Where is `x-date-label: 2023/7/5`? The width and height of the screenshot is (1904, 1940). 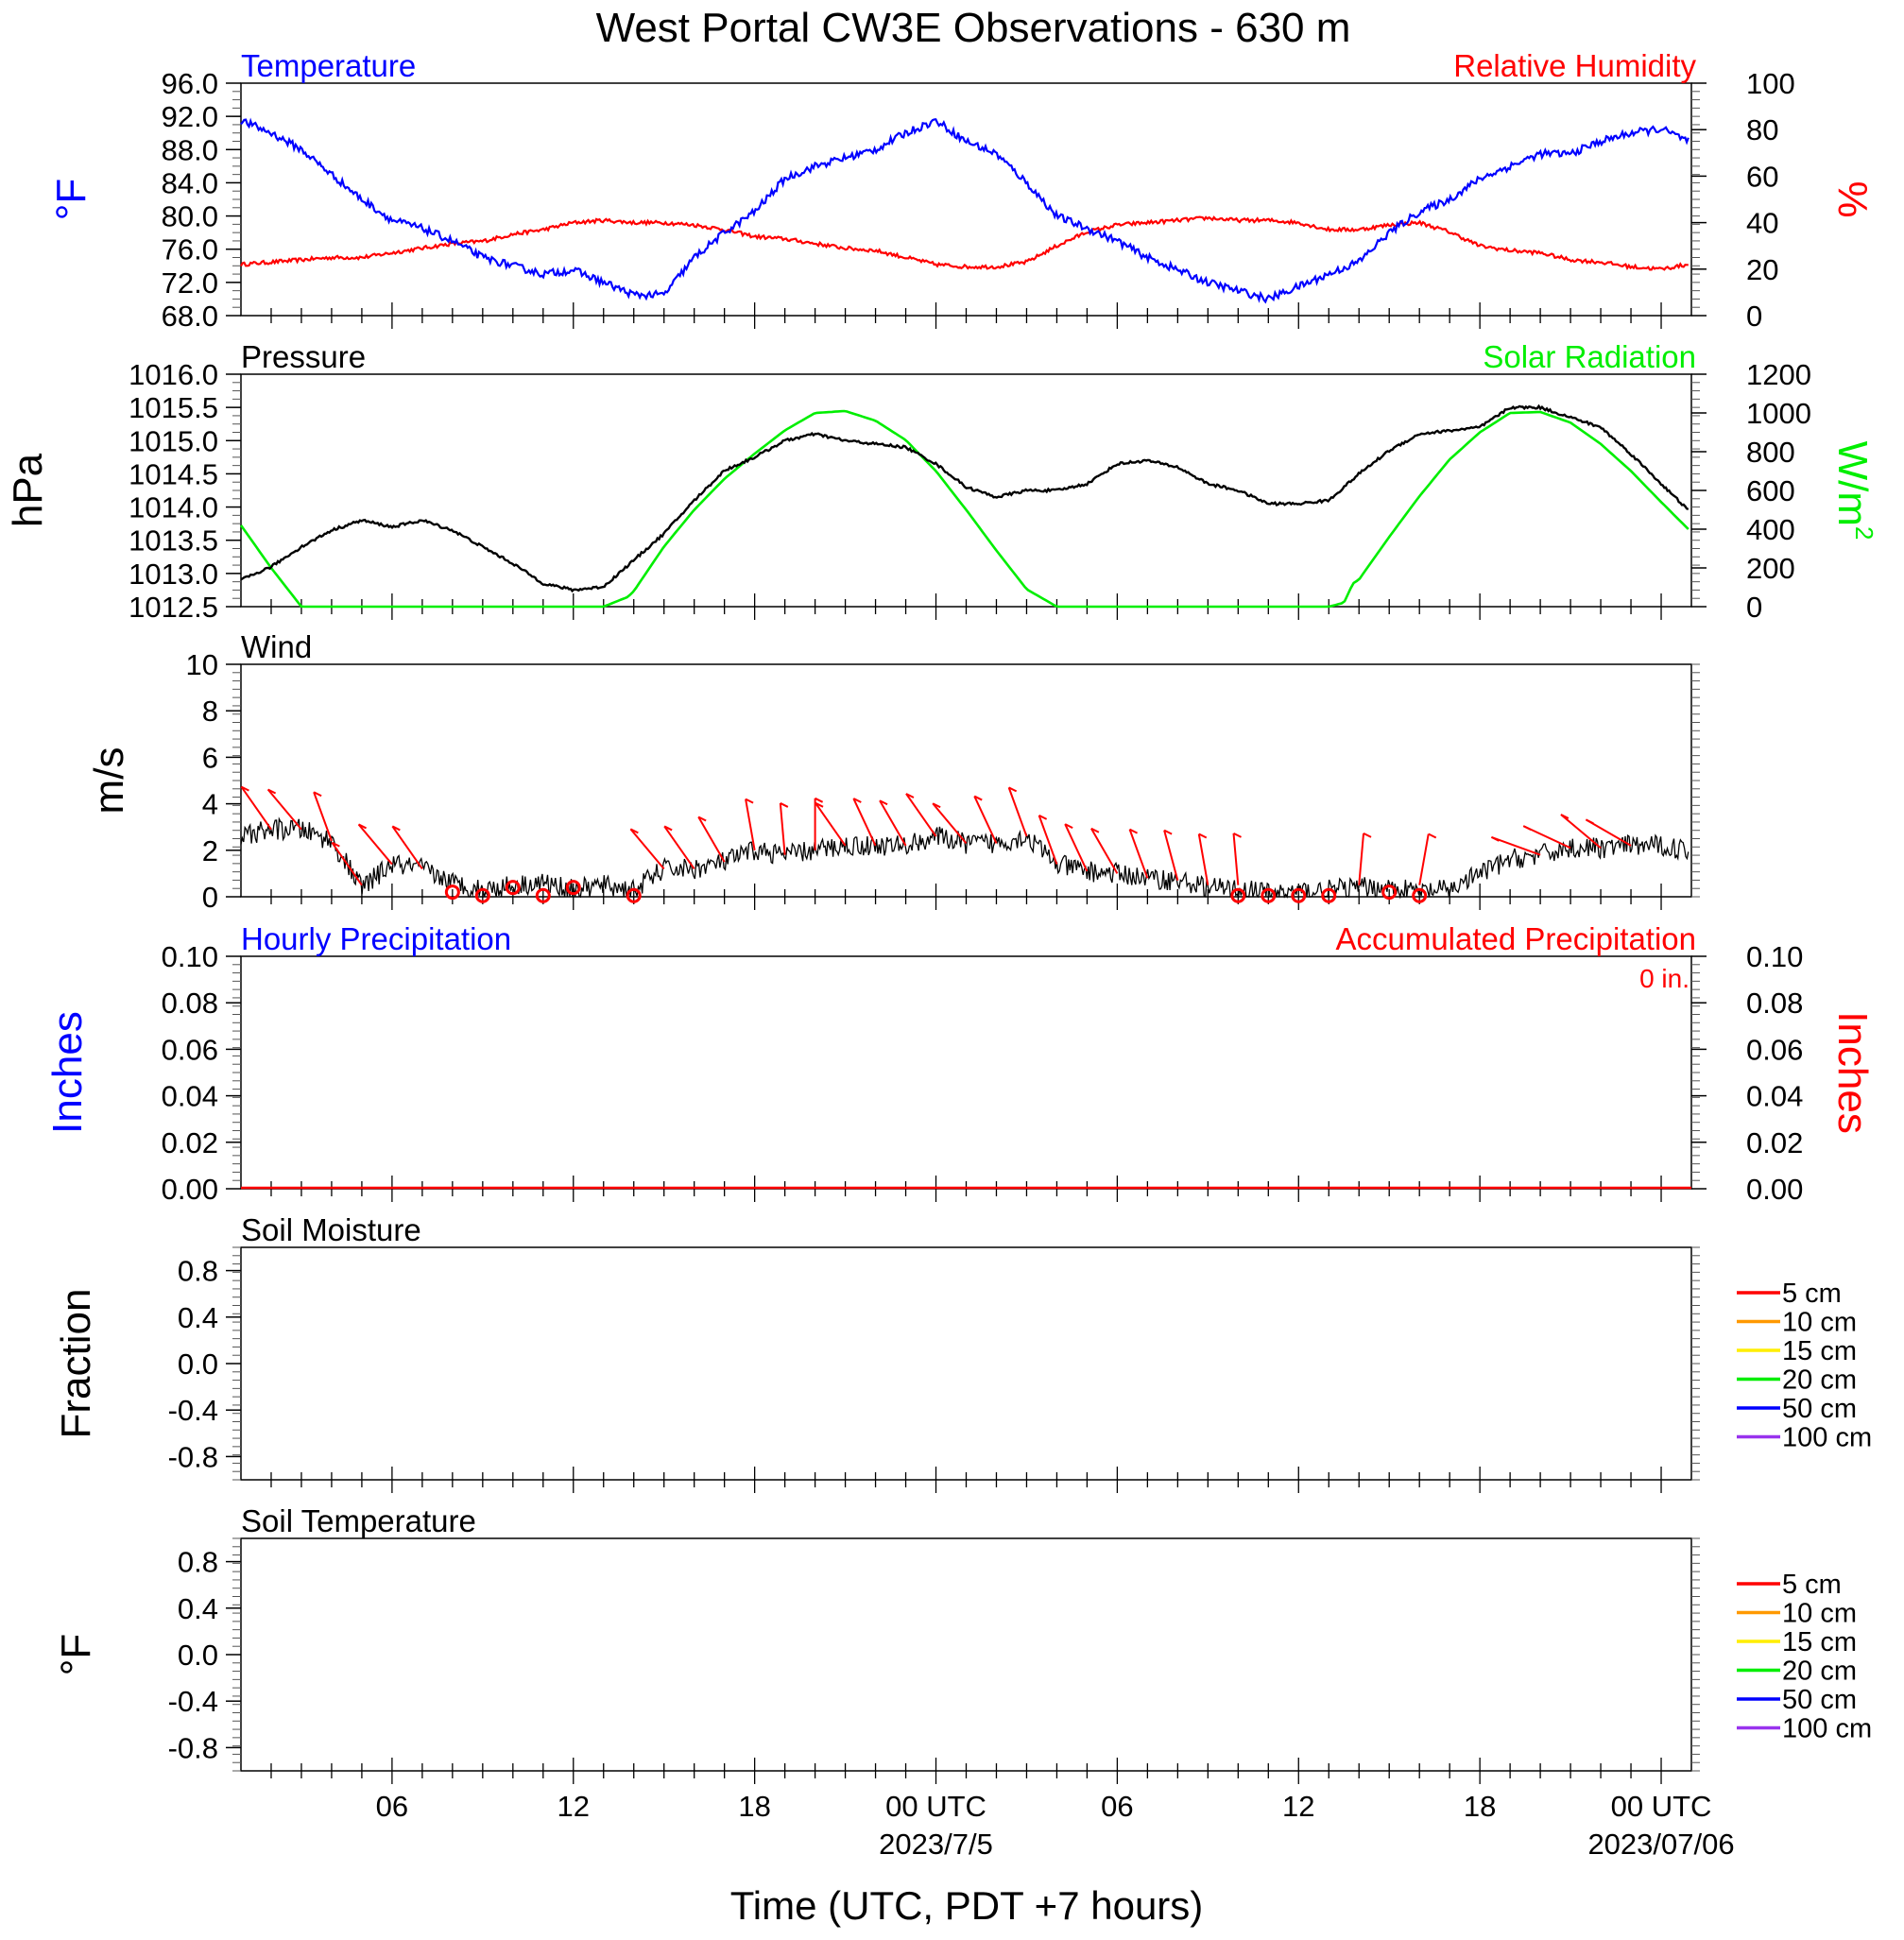
x-date-label: 2023/7/5 is located at coordinates (936, 1844).